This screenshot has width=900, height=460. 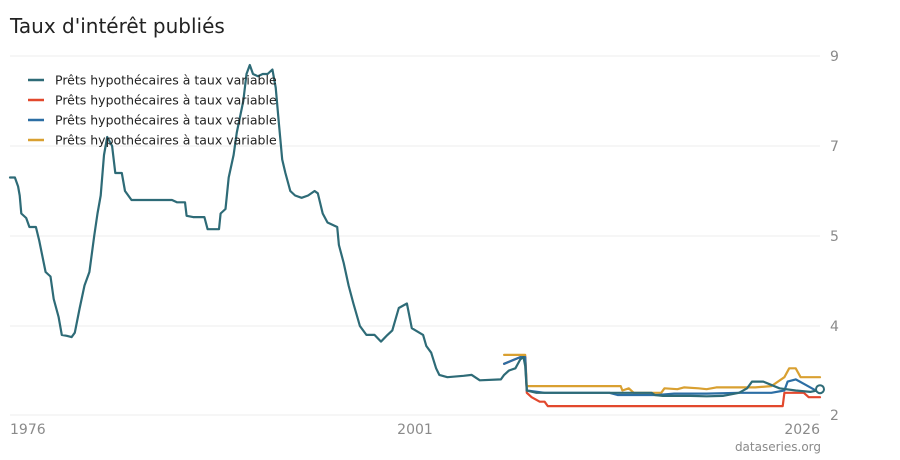 I want to click on source-credit: dataseries.org, so click(x=777, y=447).